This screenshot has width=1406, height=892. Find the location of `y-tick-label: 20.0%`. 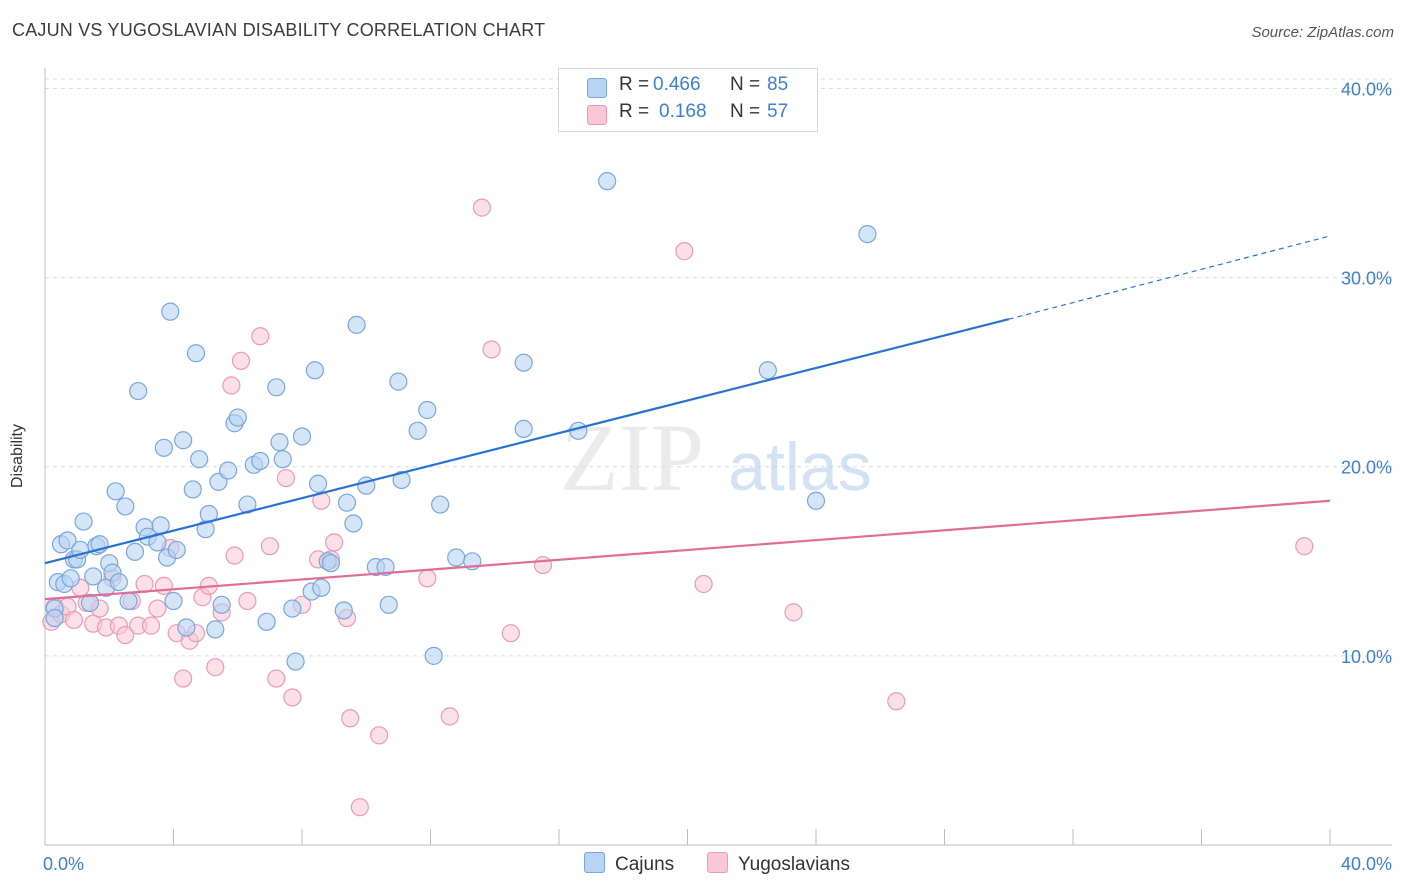

y-tick-label: 20.0% is located at coordinates (1366, 468).